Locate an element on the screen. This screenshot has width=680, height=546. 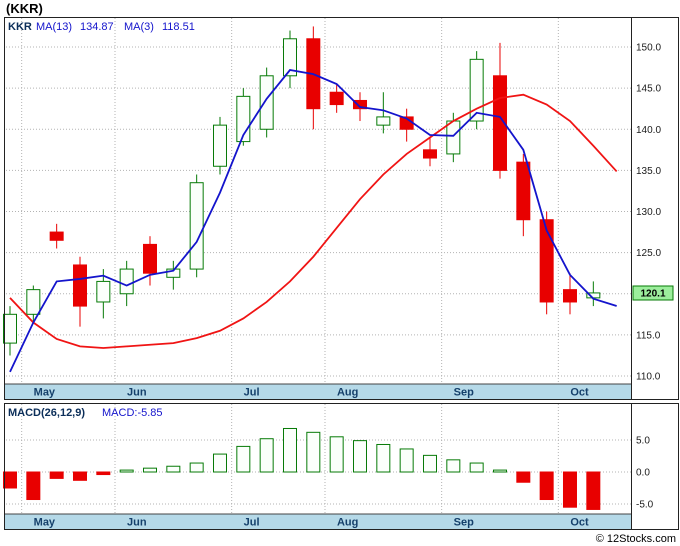
price-axis-tick: 140.0 is located at coordinates (648, 130).